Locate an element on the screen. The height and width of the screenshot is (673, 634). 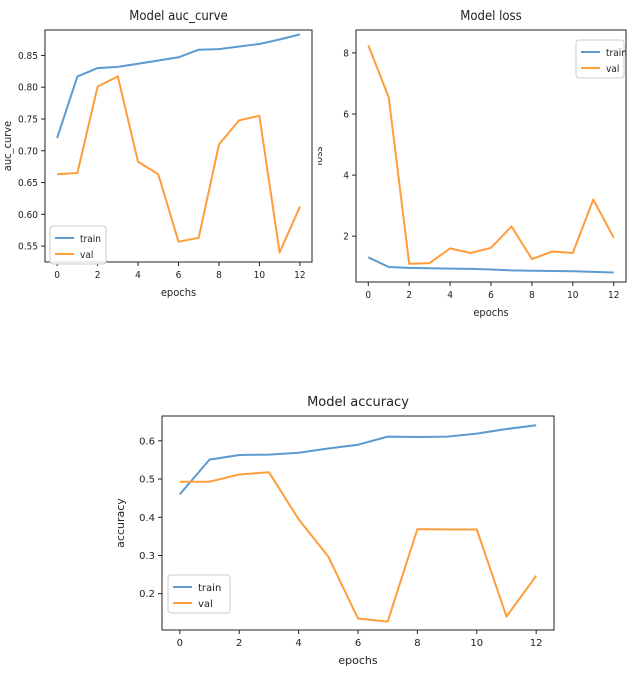
auc-ytick-label: 0.75 is located at coordinates (28, 119).